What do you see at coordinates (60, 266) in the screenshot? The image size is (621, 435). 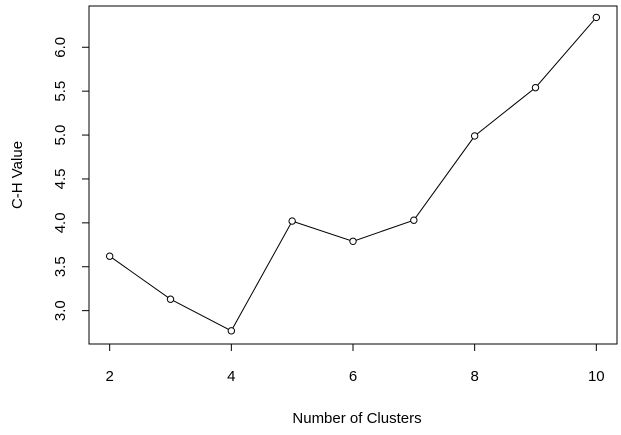 I see `y-tick-label: 3.5` at bounding box center [60, 266].